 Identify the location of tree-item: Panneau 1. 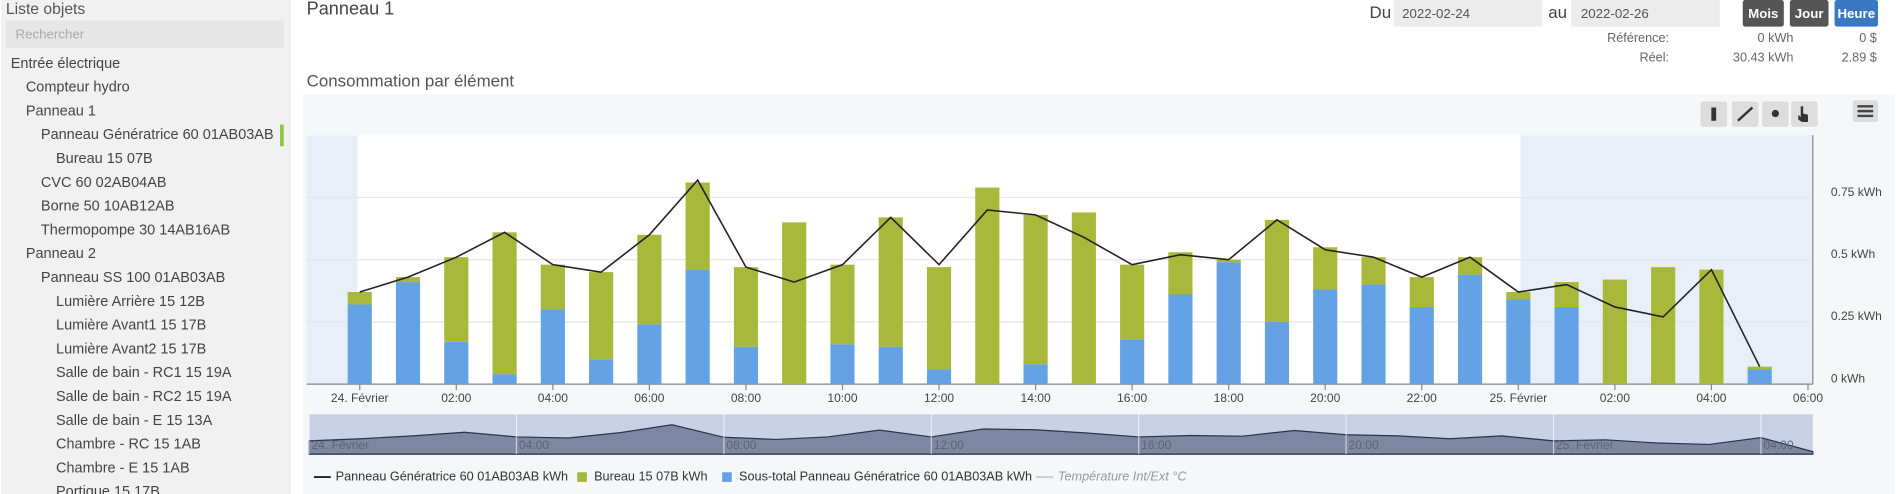
(61, 111).